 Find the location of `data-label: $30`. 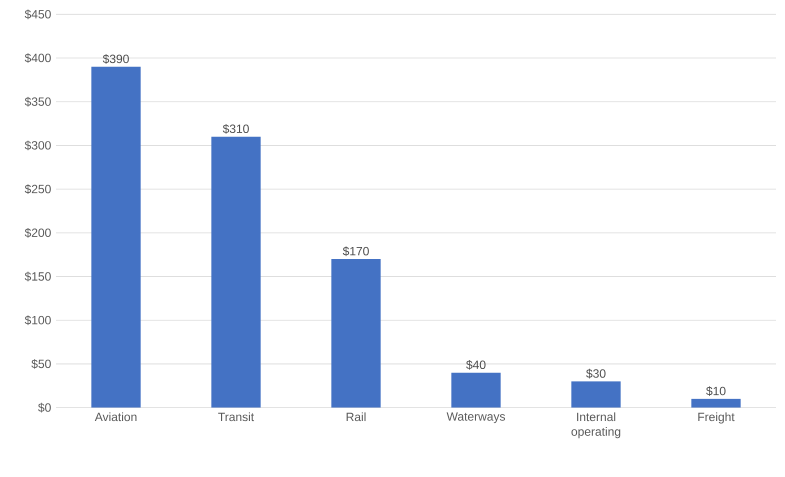

data-label: $30 is located at coordinates (596, 373).